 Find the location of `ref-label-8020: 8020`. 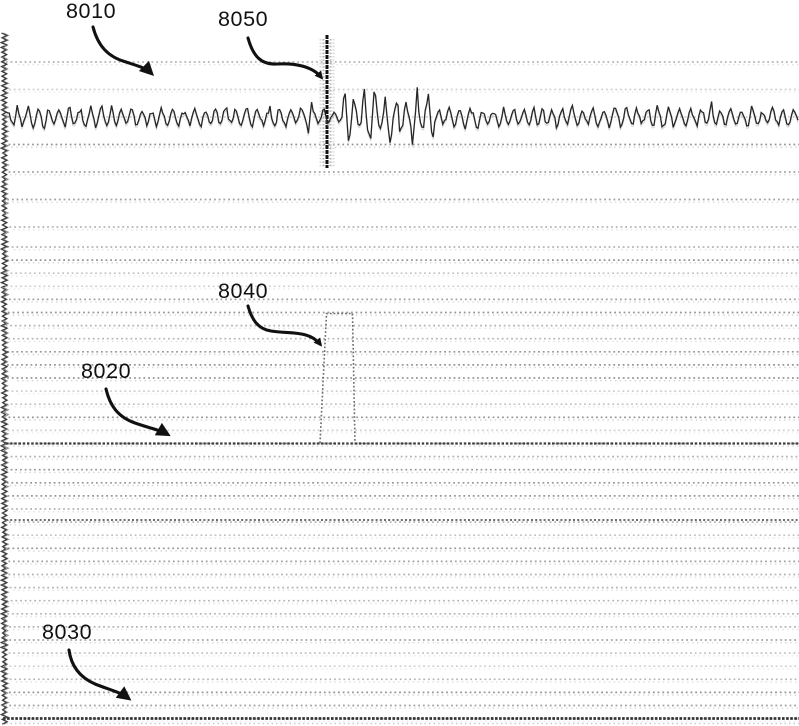

ref-label-8020: 8020 is located at coordinates (106, 371).